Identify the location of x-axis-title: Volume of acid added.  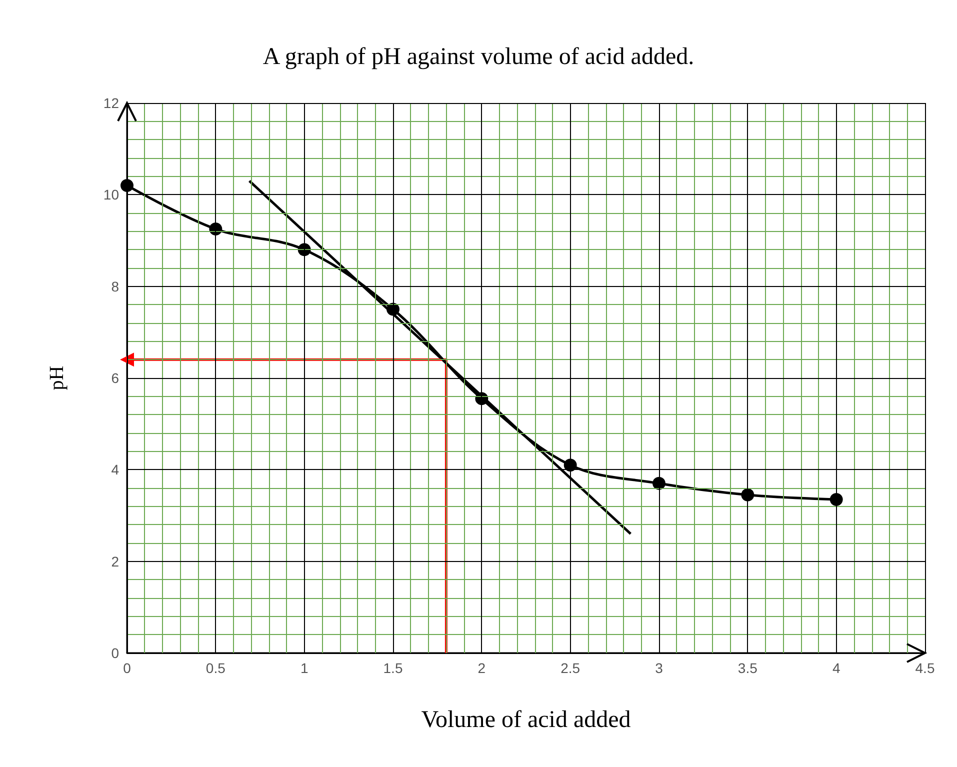
(526, 720).